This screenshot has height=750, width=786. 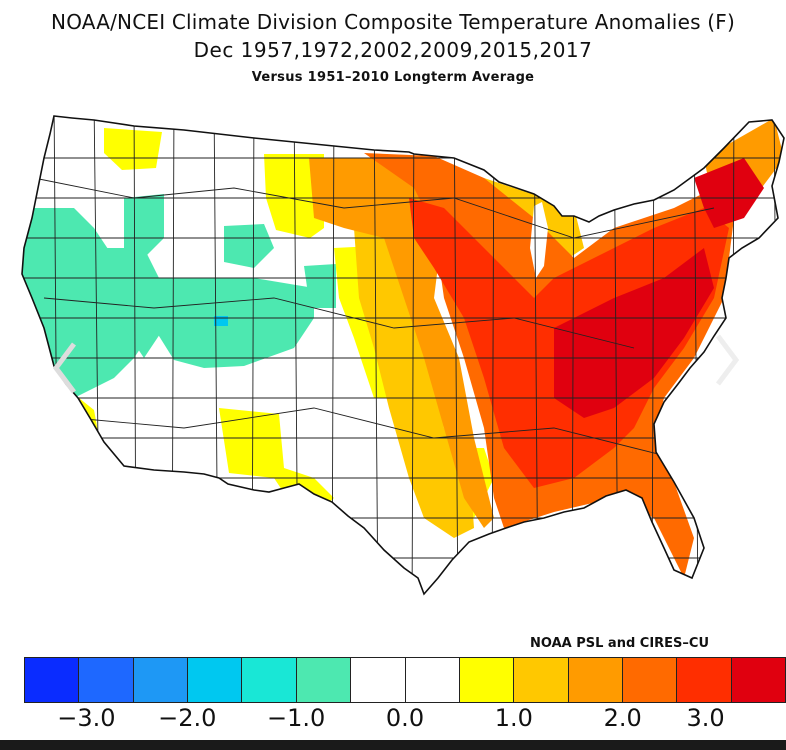 I want to click on region-hot-appalachia, so click(x=634, y=333).